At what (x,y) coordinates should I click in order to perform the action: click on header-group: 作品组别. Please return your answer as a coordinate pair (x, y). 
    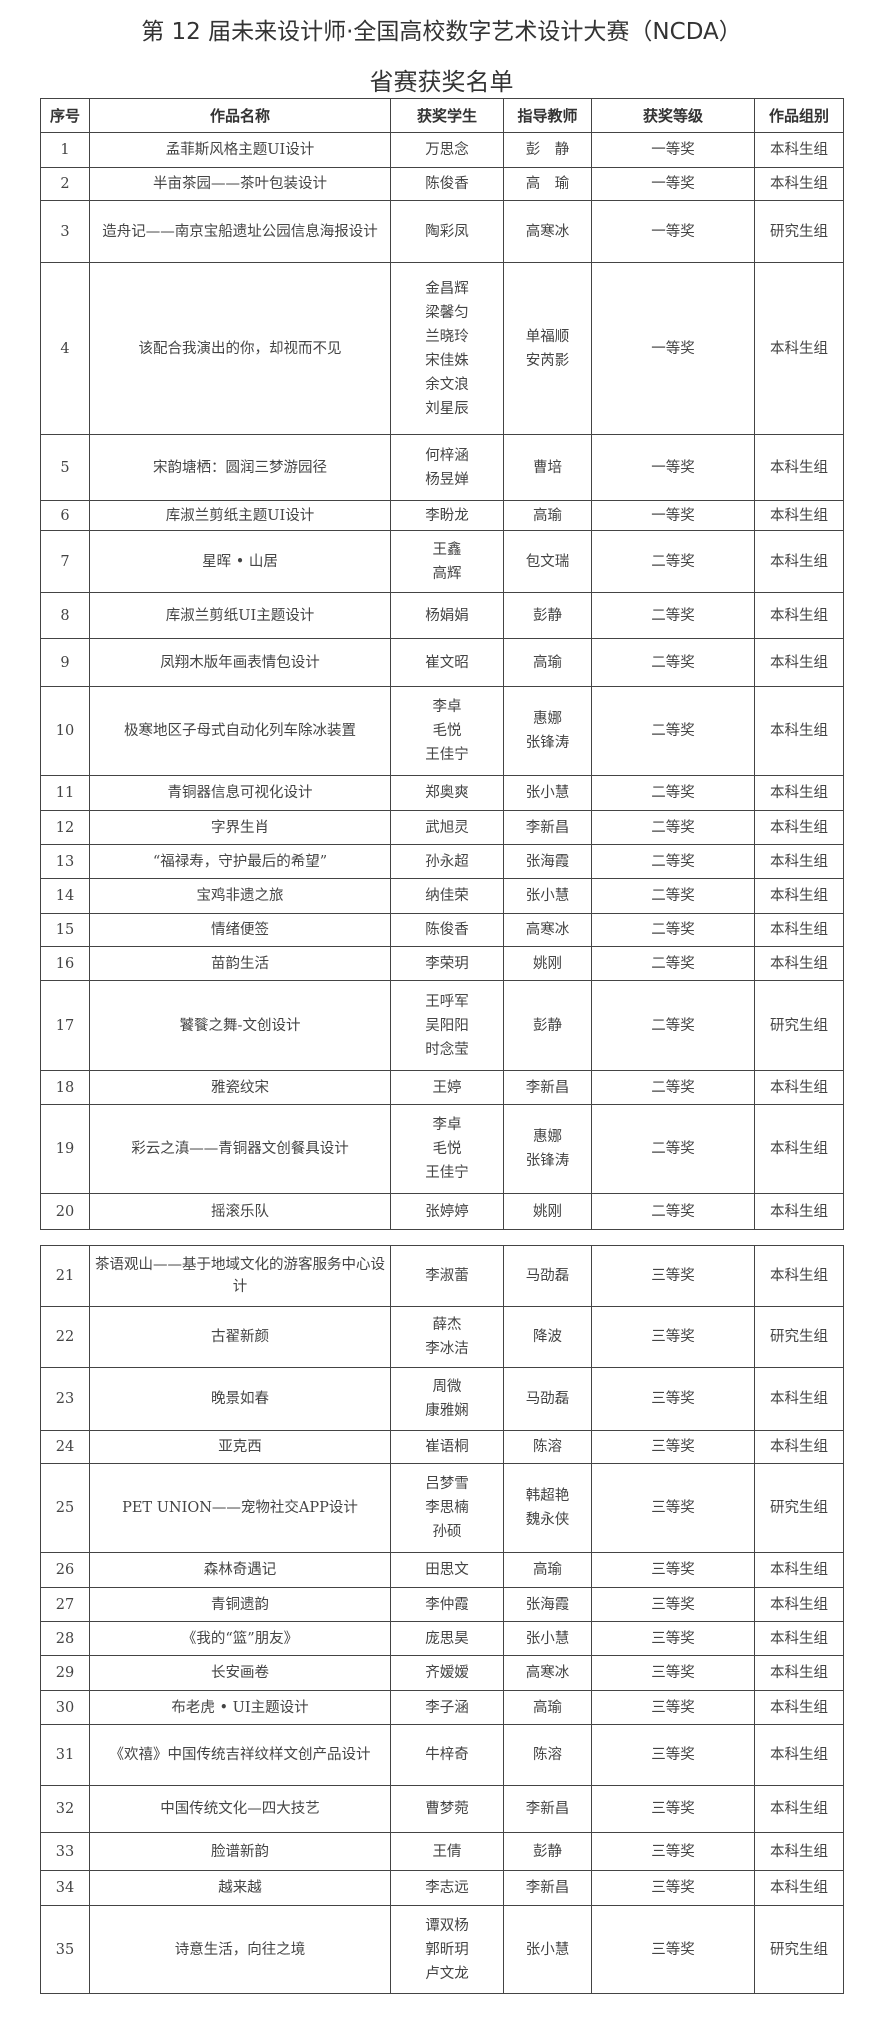
    Looking at the image, I should click on (799, 115).